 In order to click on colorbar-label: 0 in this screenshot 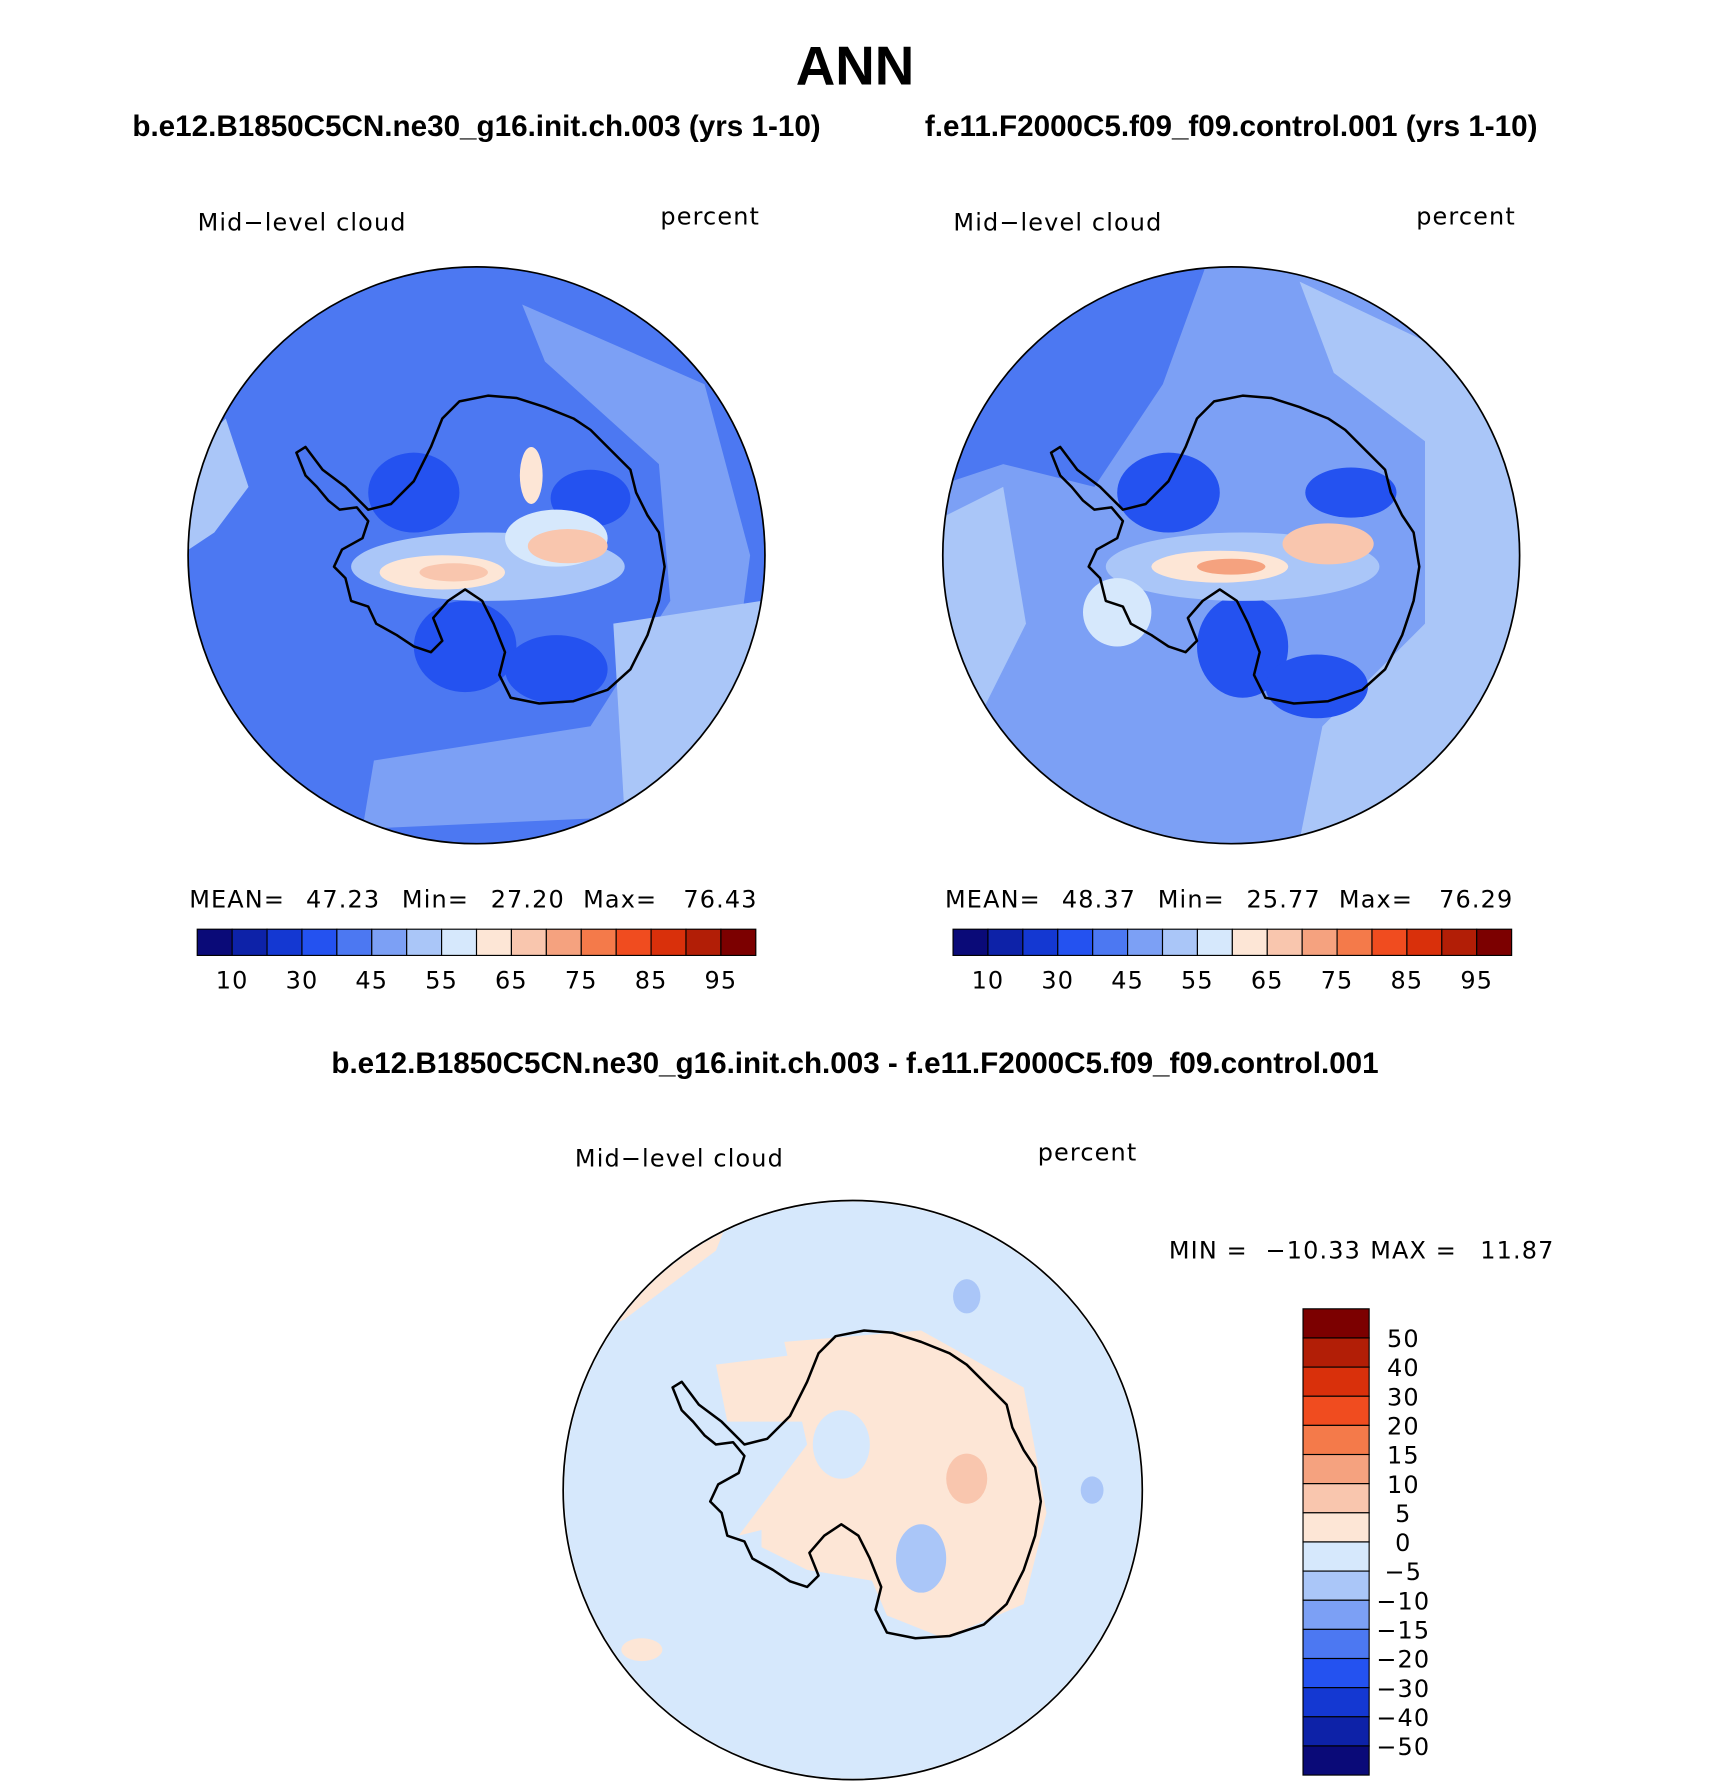, I will do `click(1403, 1543)`.